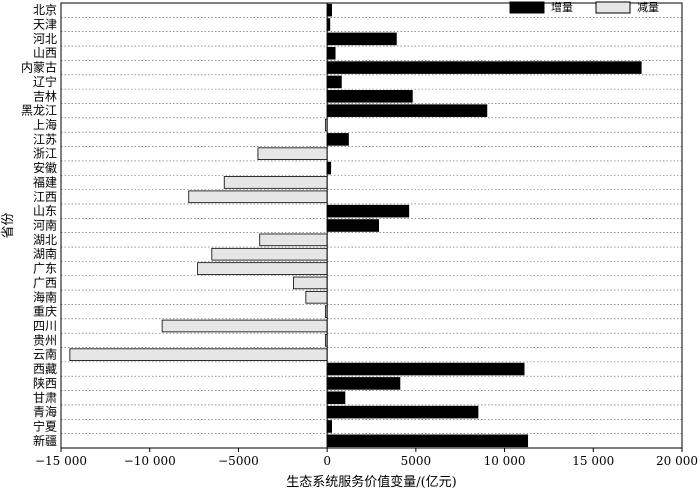 Image resolution: width=700 pixels, height=494 pixels. Describe the element at coordinates (45, 398) in the screenshot. I see `category-label: 甘肃` at that location.